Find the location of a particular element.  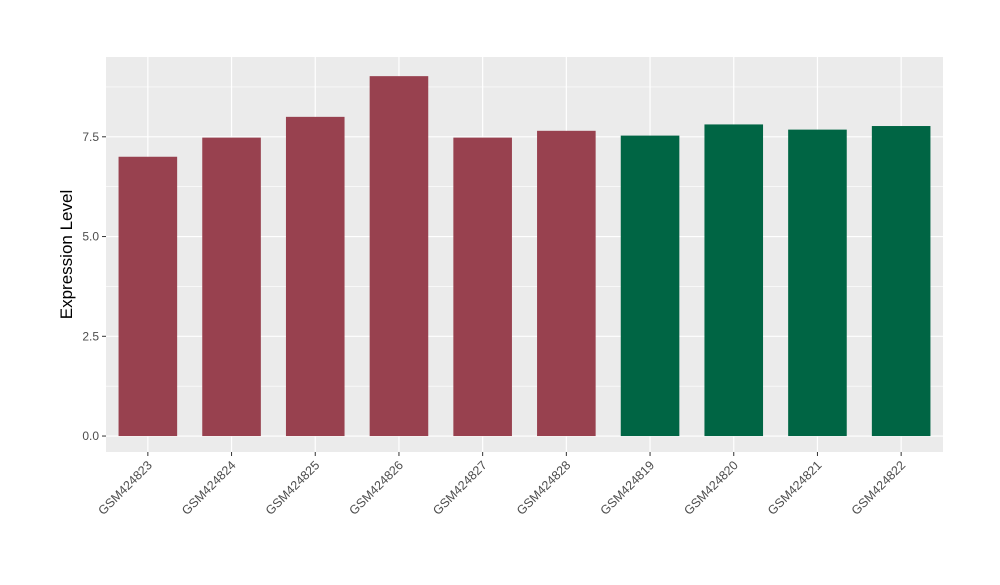

x-tick-label: GSM424819 is located at coordinates (628, 488).